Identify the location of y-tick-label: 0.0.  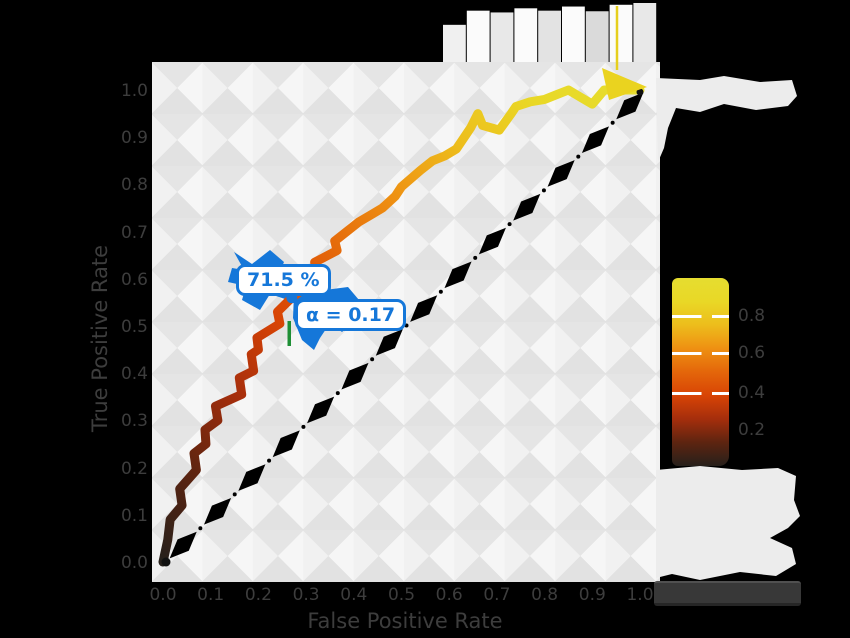
(134, 563).